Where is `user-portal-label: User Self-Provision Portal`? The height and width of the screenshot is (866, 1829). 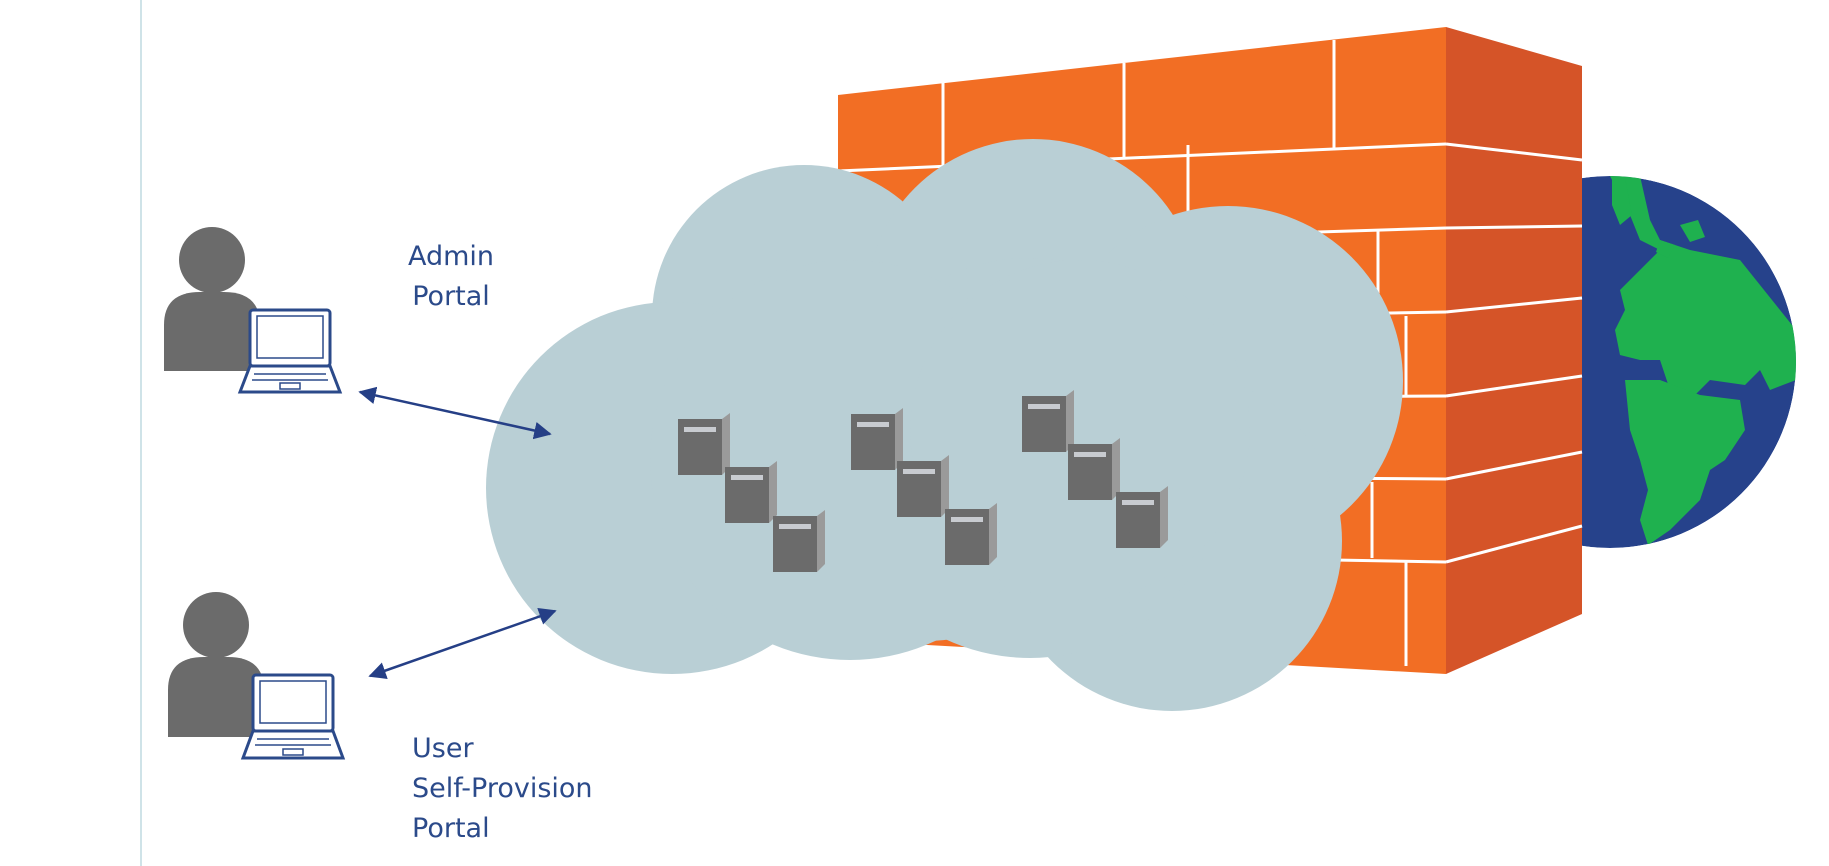 user-portal-label: User Self-Provision Portal is located at coordinates (502, 789).